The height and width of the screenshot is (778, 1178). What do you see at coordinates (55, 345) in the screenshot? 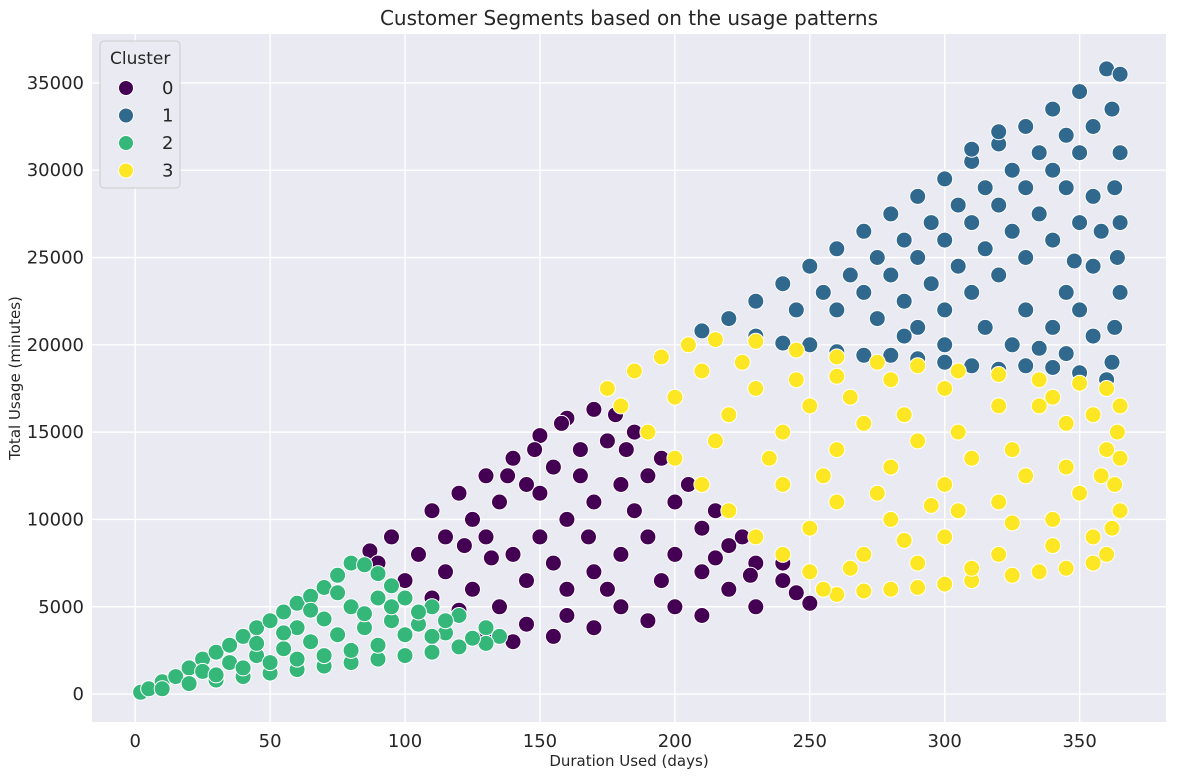
I see `y-tick-label: 20000` at bounding box center [55, 345].